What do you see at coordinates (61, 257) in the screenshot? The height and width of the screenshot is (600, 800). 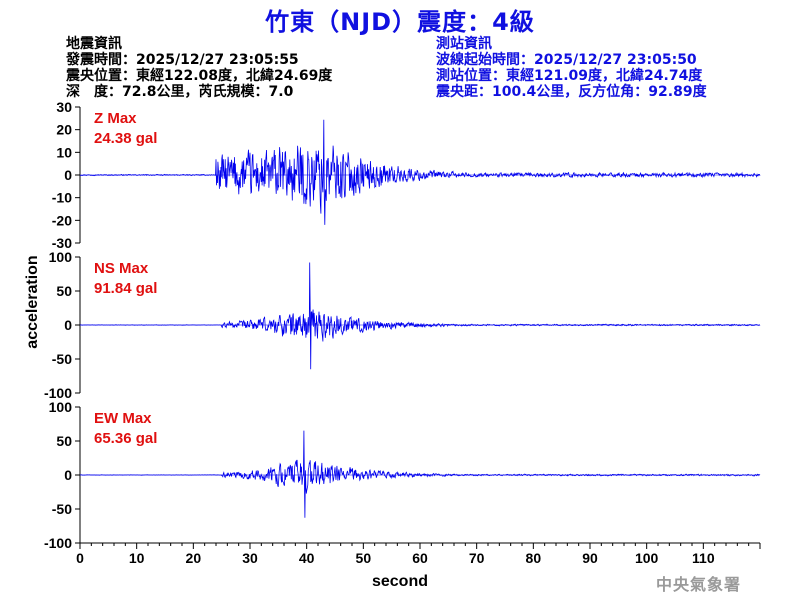 I see `y-tick-label-ns: 100` at bounding box center [61, 257].